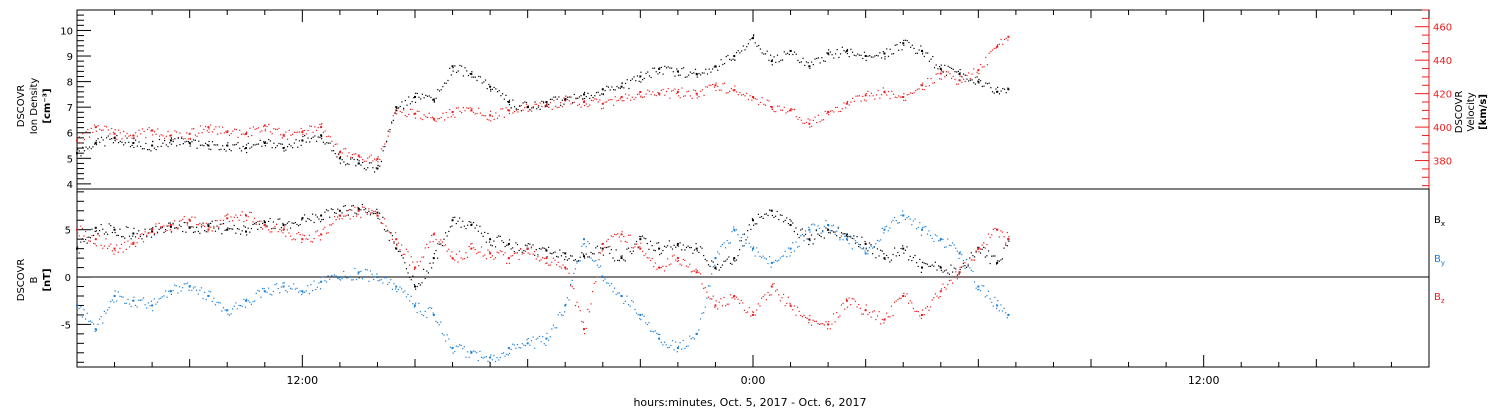  What do you see at coordinates (246, 231) in the screenshot?
I see `bx-point` at bounding box center [246, 231].